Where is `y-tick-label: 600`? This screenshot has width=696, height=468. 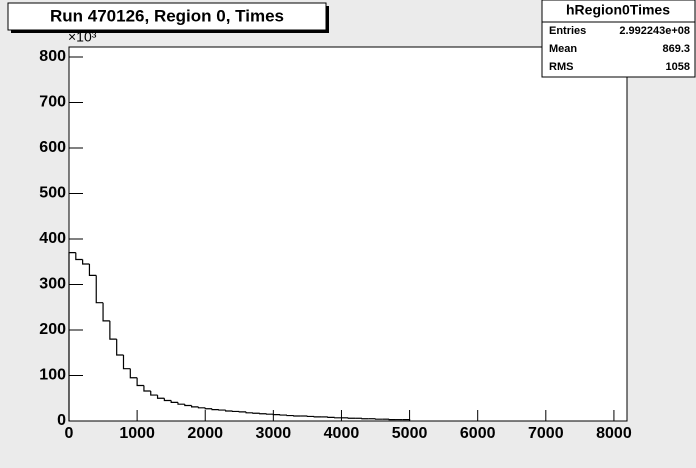
y-tick-label: 600 is located at coordinates (52, 147).